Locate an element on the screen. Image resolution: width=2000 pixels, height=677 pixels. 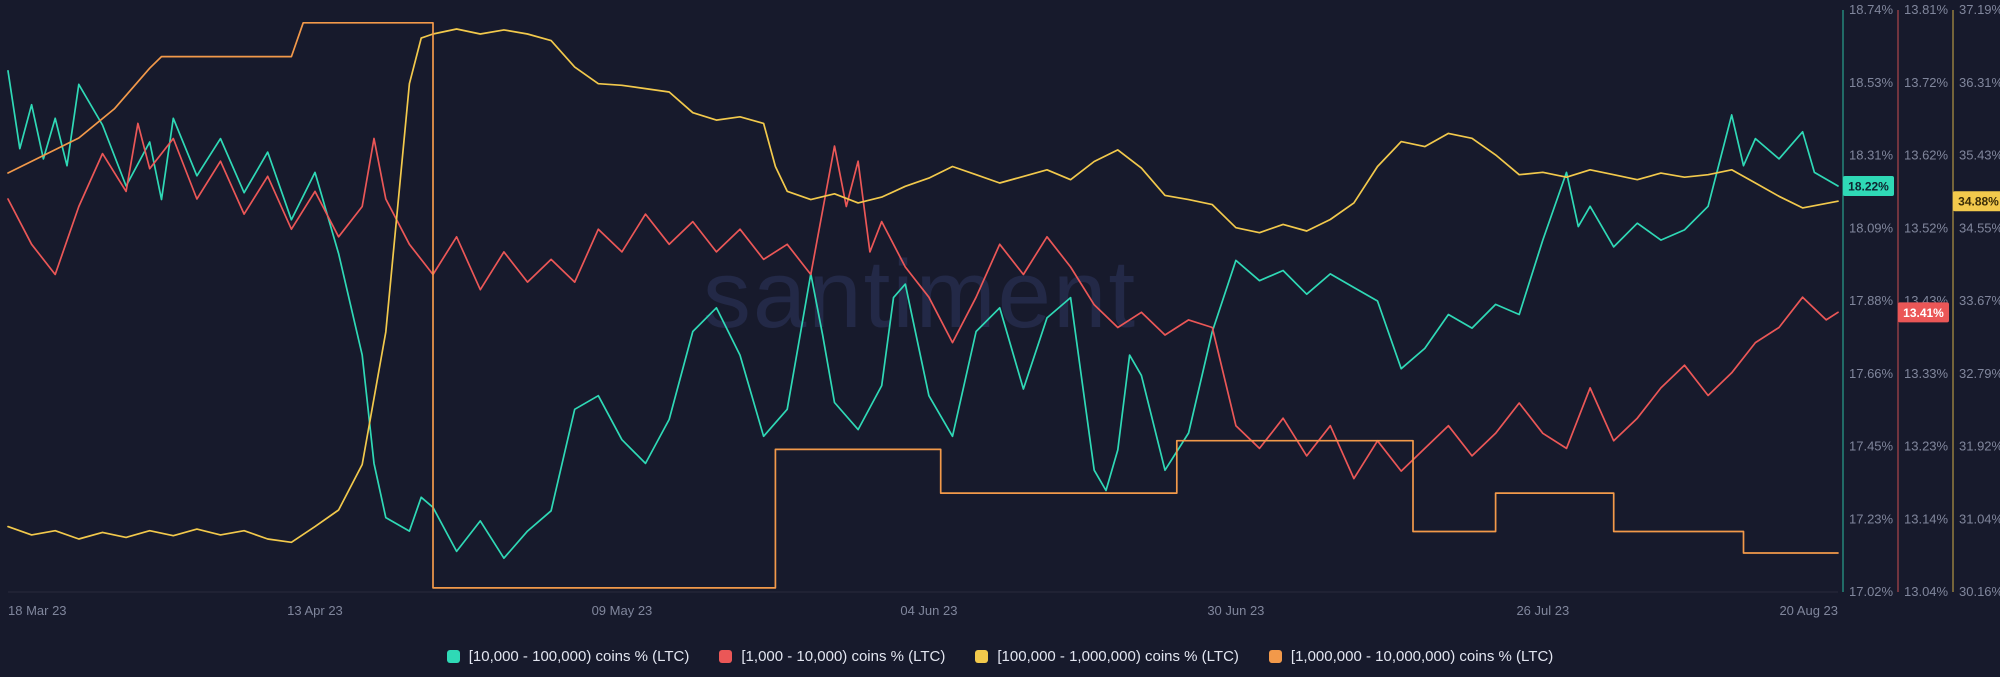
x-axis-tick: 18 Mar 23 is located at coordinates (37, 610).